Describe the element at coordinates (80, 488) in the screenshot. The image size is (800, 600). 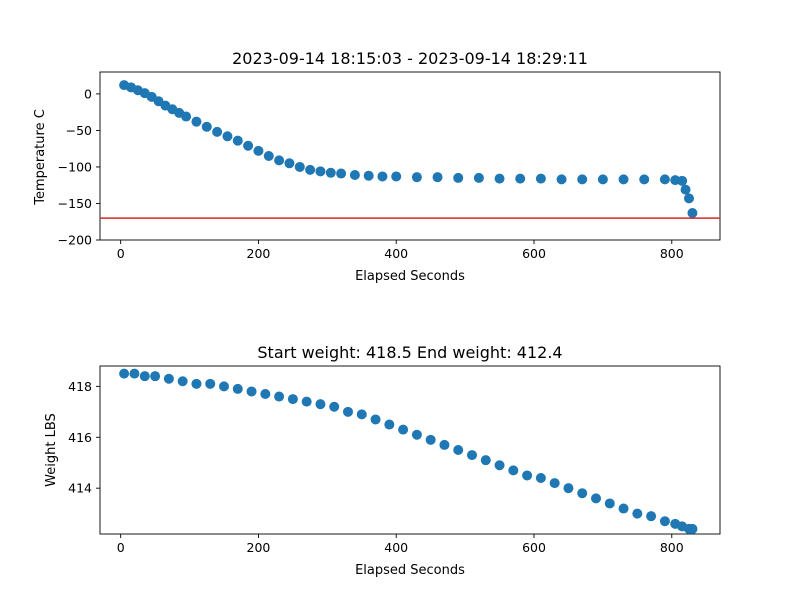
I see `weight-y-tick-label: 414` at that location.